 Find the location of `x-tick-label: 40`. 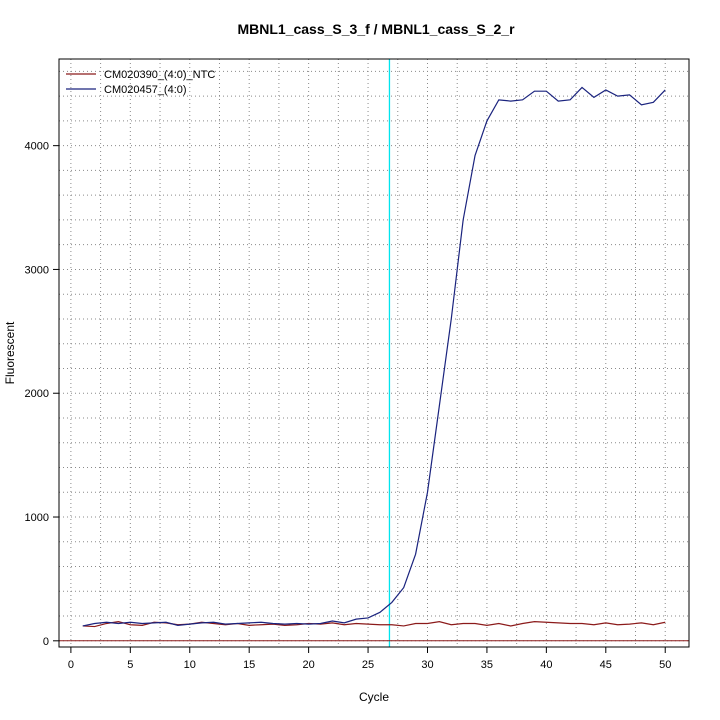

x-tick-label: 40 is located at coordinates (546, 665).